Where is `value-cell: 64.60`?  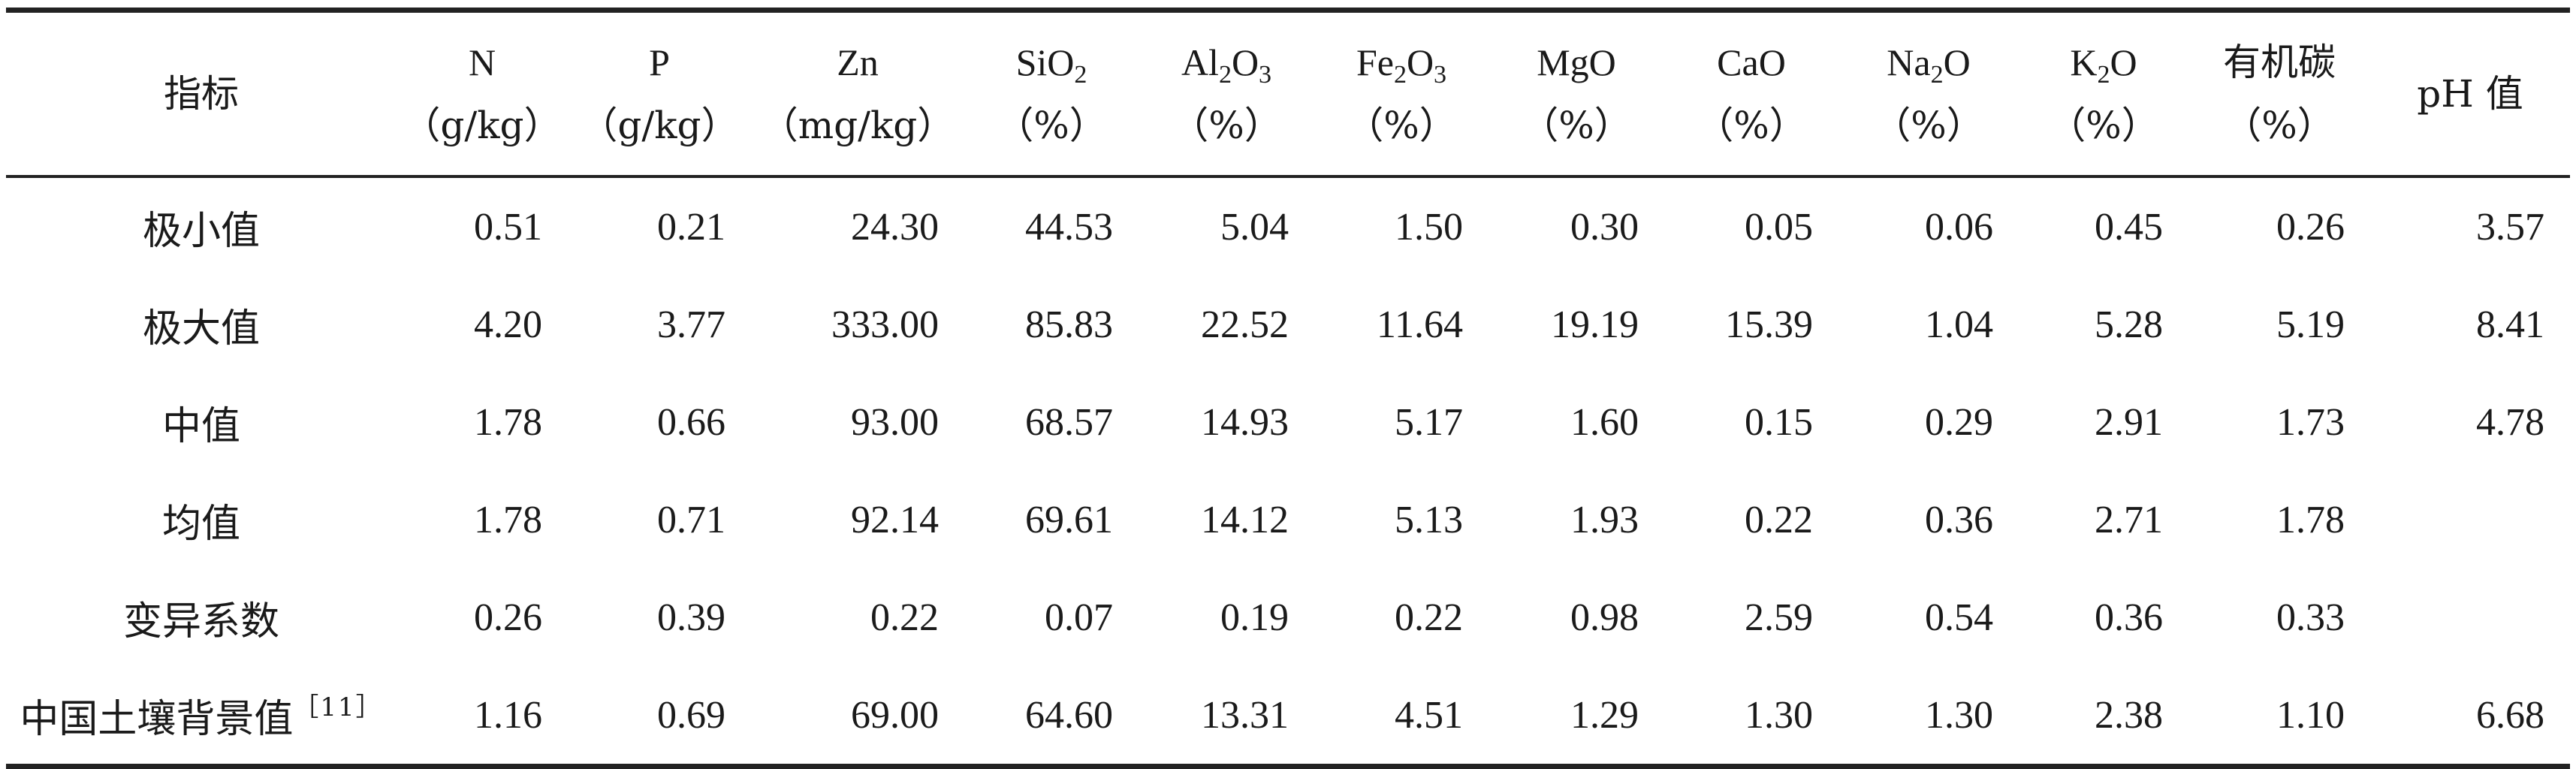 value-cell: 64.60 is located at coordinates (1069, 715).